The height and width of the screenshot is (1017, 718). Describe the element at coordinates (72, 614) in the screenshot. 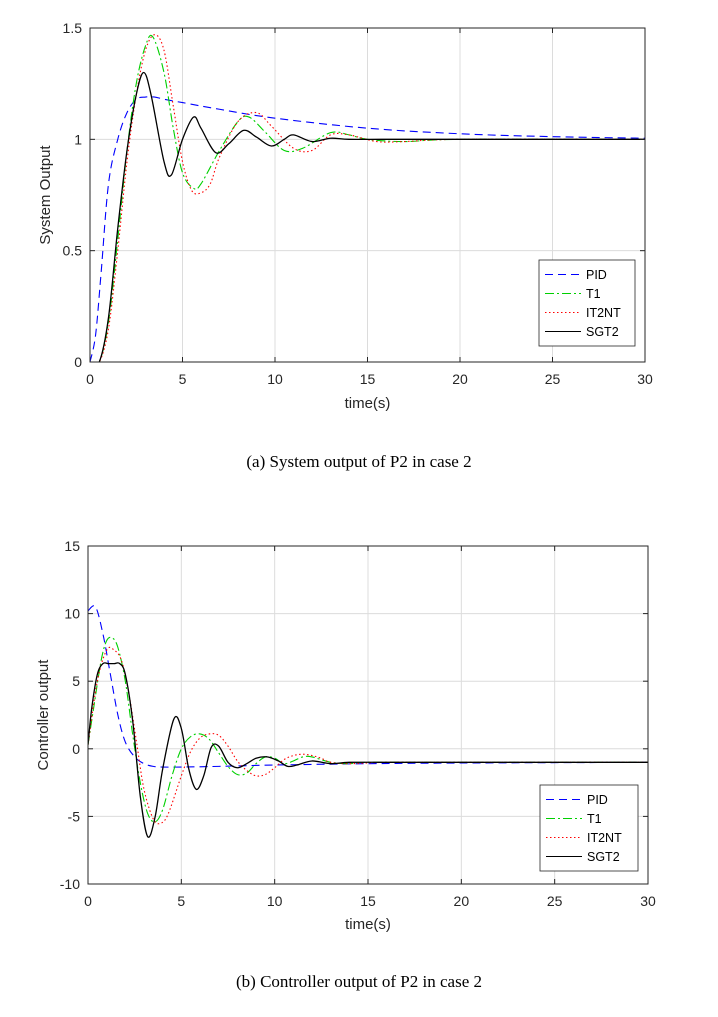

I see `y-tick-label: 10` at that location.